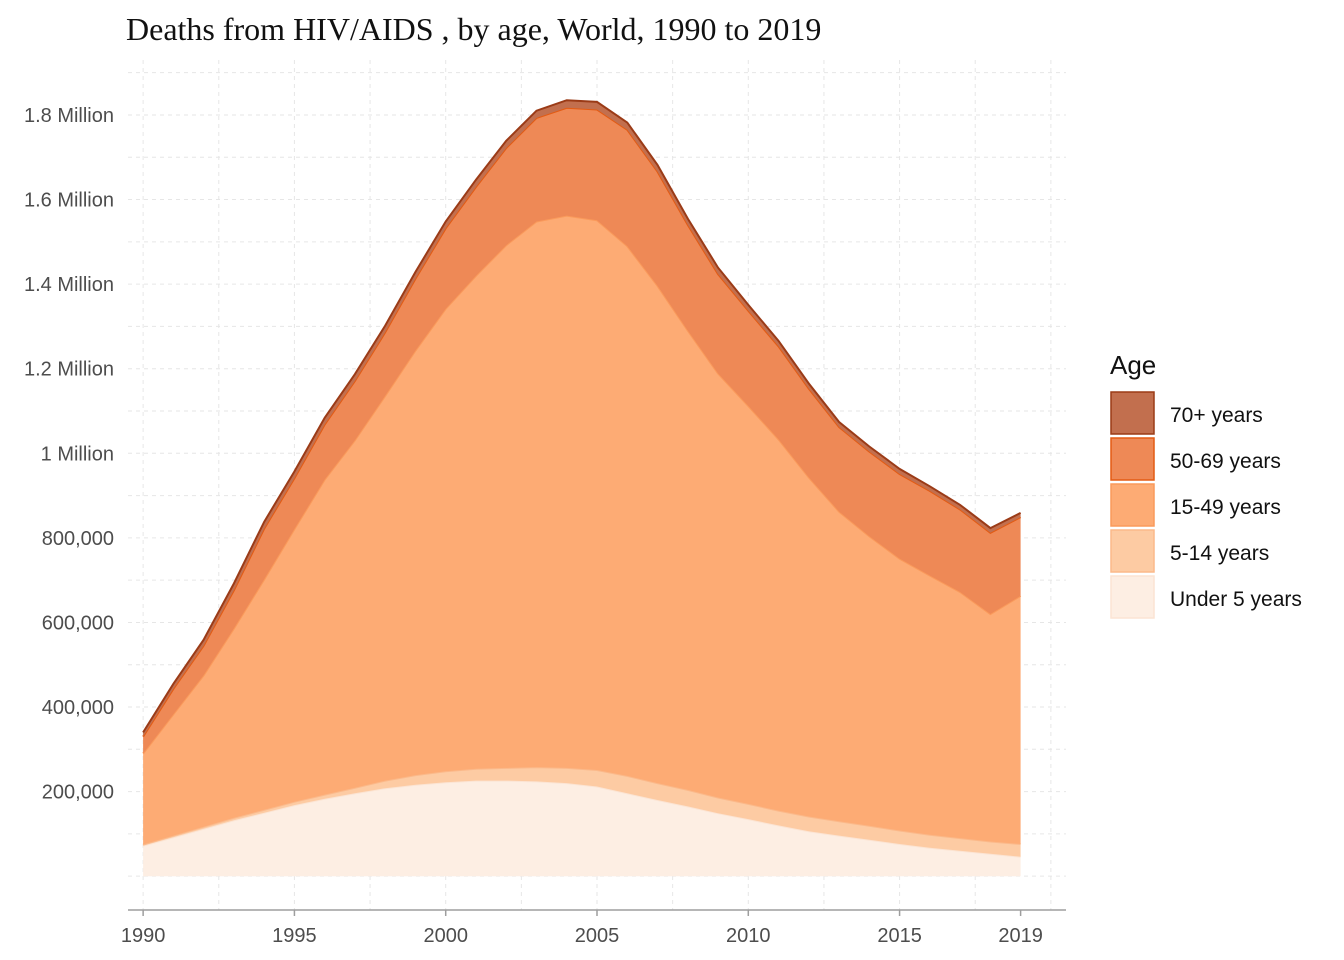  I want to click on y-tick-label: 600,000, so click(78, 623).